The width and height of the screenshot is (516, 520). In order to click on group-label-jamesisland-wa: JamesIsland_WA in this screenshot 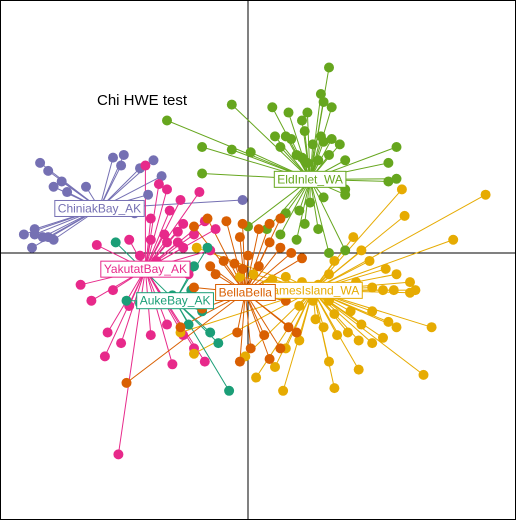, I will do `click(312, 290)`.